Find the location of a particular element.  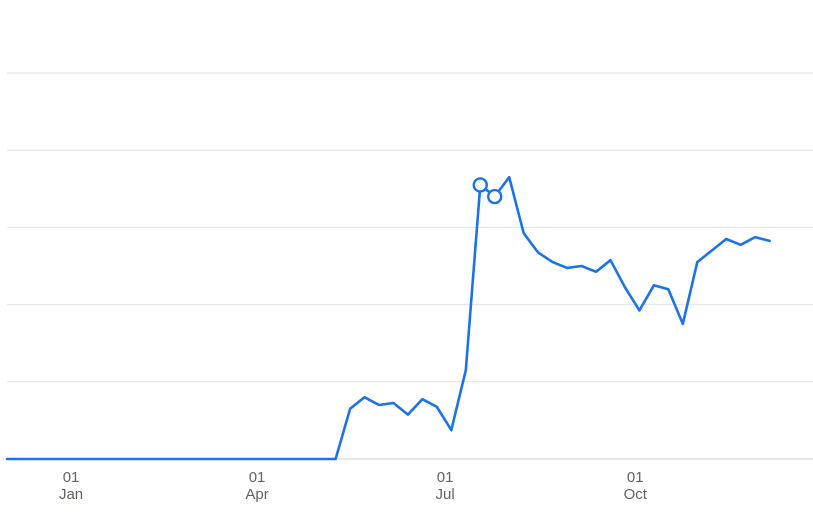

x-tick-label-2: 01 Apr is located at coordinates (256, 486).